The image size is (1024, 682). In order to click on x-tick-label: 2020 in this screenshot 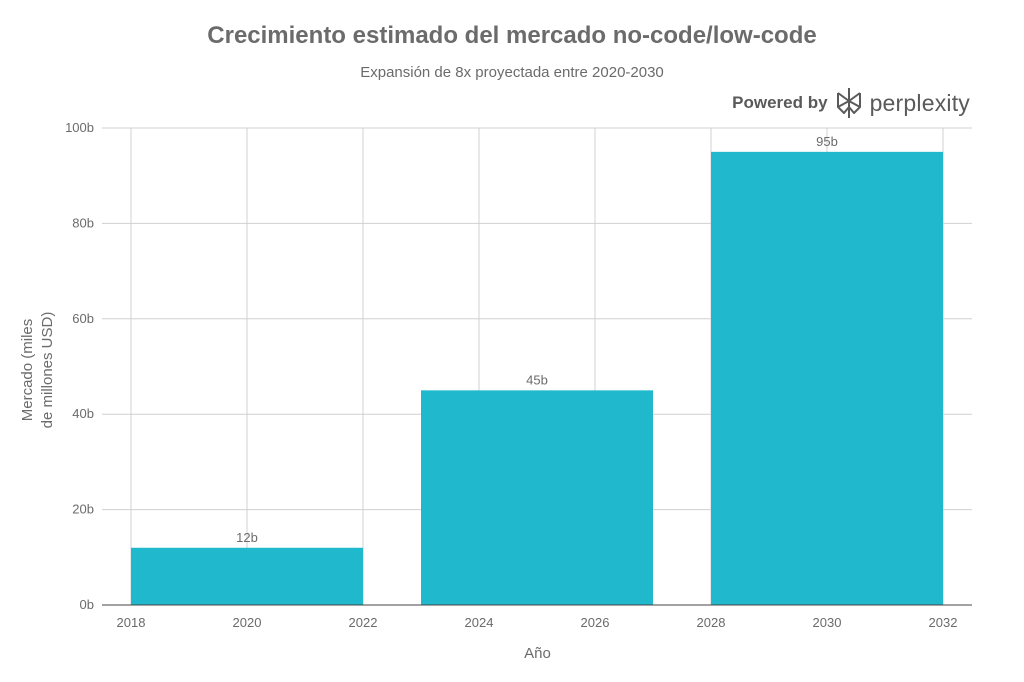, I will do `click(247, 622)`.